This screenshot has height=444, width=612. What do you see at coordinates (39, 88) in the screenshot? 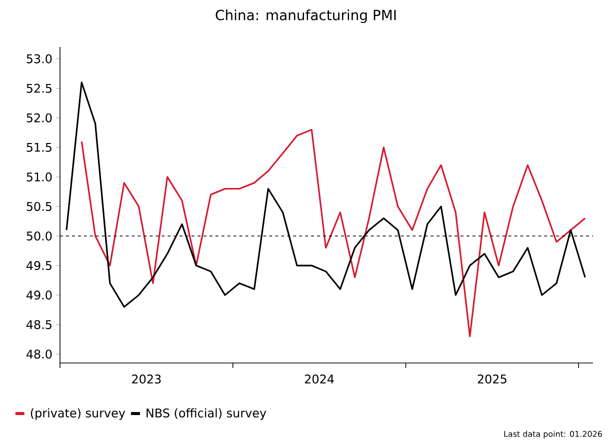
I see `y-tick-label: 52.5` at bounding box center [39, 88].